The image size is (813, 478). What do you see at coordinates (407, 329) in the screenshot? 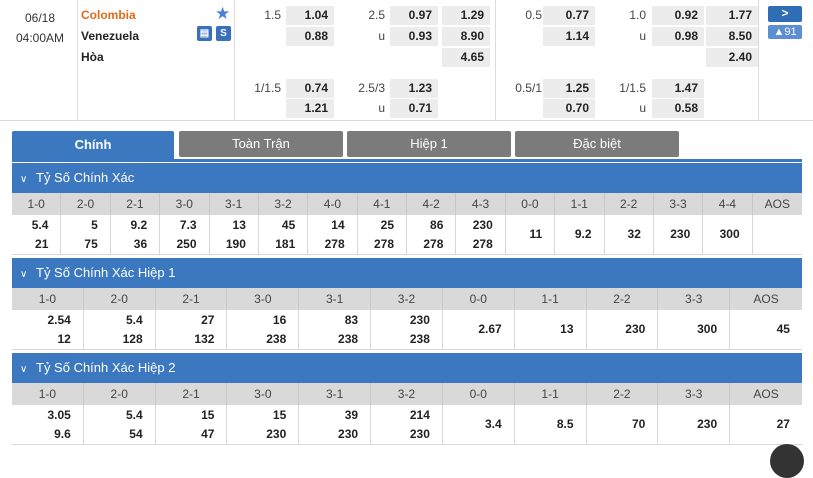
I see `score-odds-cell: 230 238` at bounding box center [407, 329].